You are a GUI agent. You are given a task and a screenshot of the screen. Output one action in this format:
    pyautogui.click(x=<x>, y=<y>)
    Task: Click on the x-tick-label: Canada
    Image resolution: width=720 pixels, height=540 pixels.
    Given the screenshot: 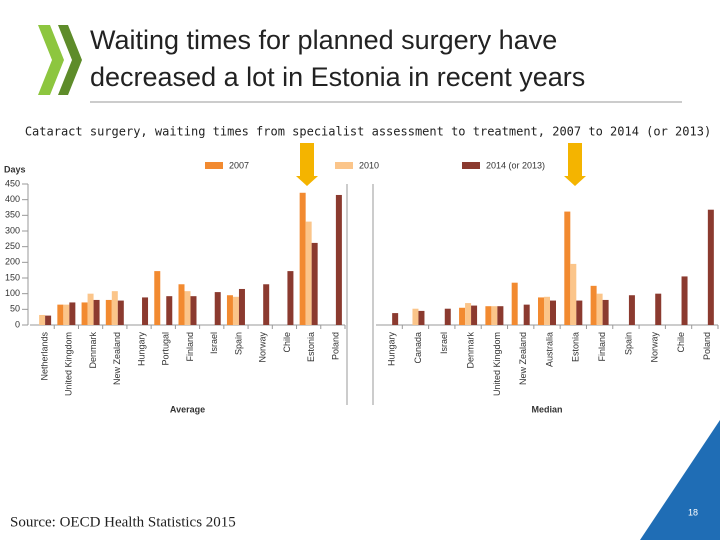 What is the action you would take?
    pyautogui.click(x=418, y=348)
    